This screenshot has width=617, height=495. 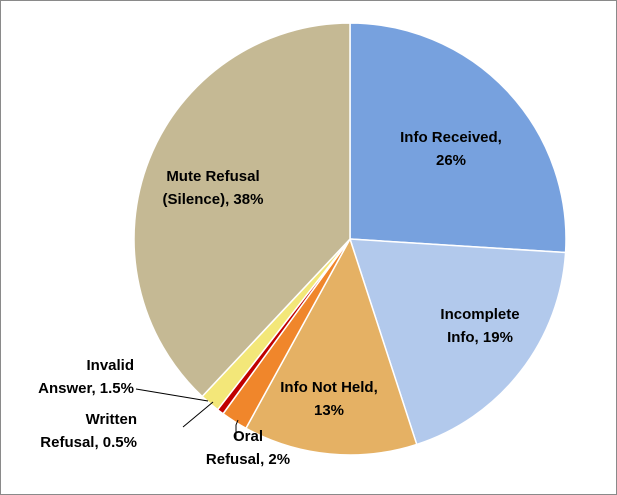 I want to click on data-label-mute-refusal-silence: Mute Refusal (Silence), 38%, so click(x=213, y=188).